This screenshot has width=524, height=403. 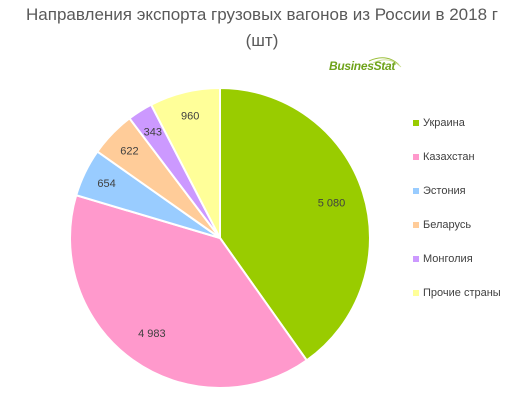 What do you see at coordinates (190, 117) in the screenshot?
I see `slice-value-label: 960` at bounding box center [190, 117].